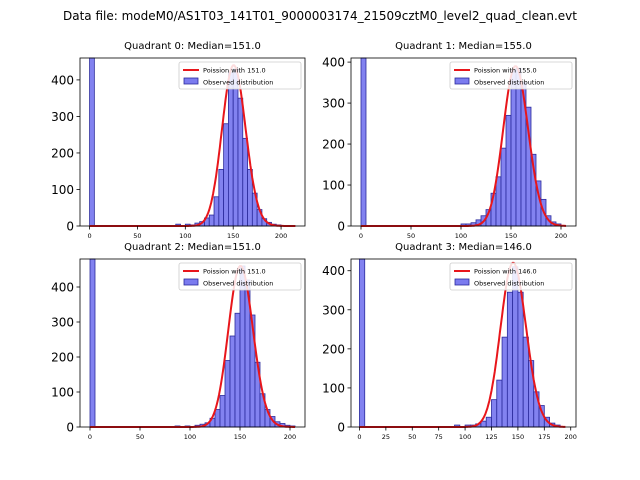  I want to click on subplot-title: Quadrant 2: Median=151.0, so click(192, 247).